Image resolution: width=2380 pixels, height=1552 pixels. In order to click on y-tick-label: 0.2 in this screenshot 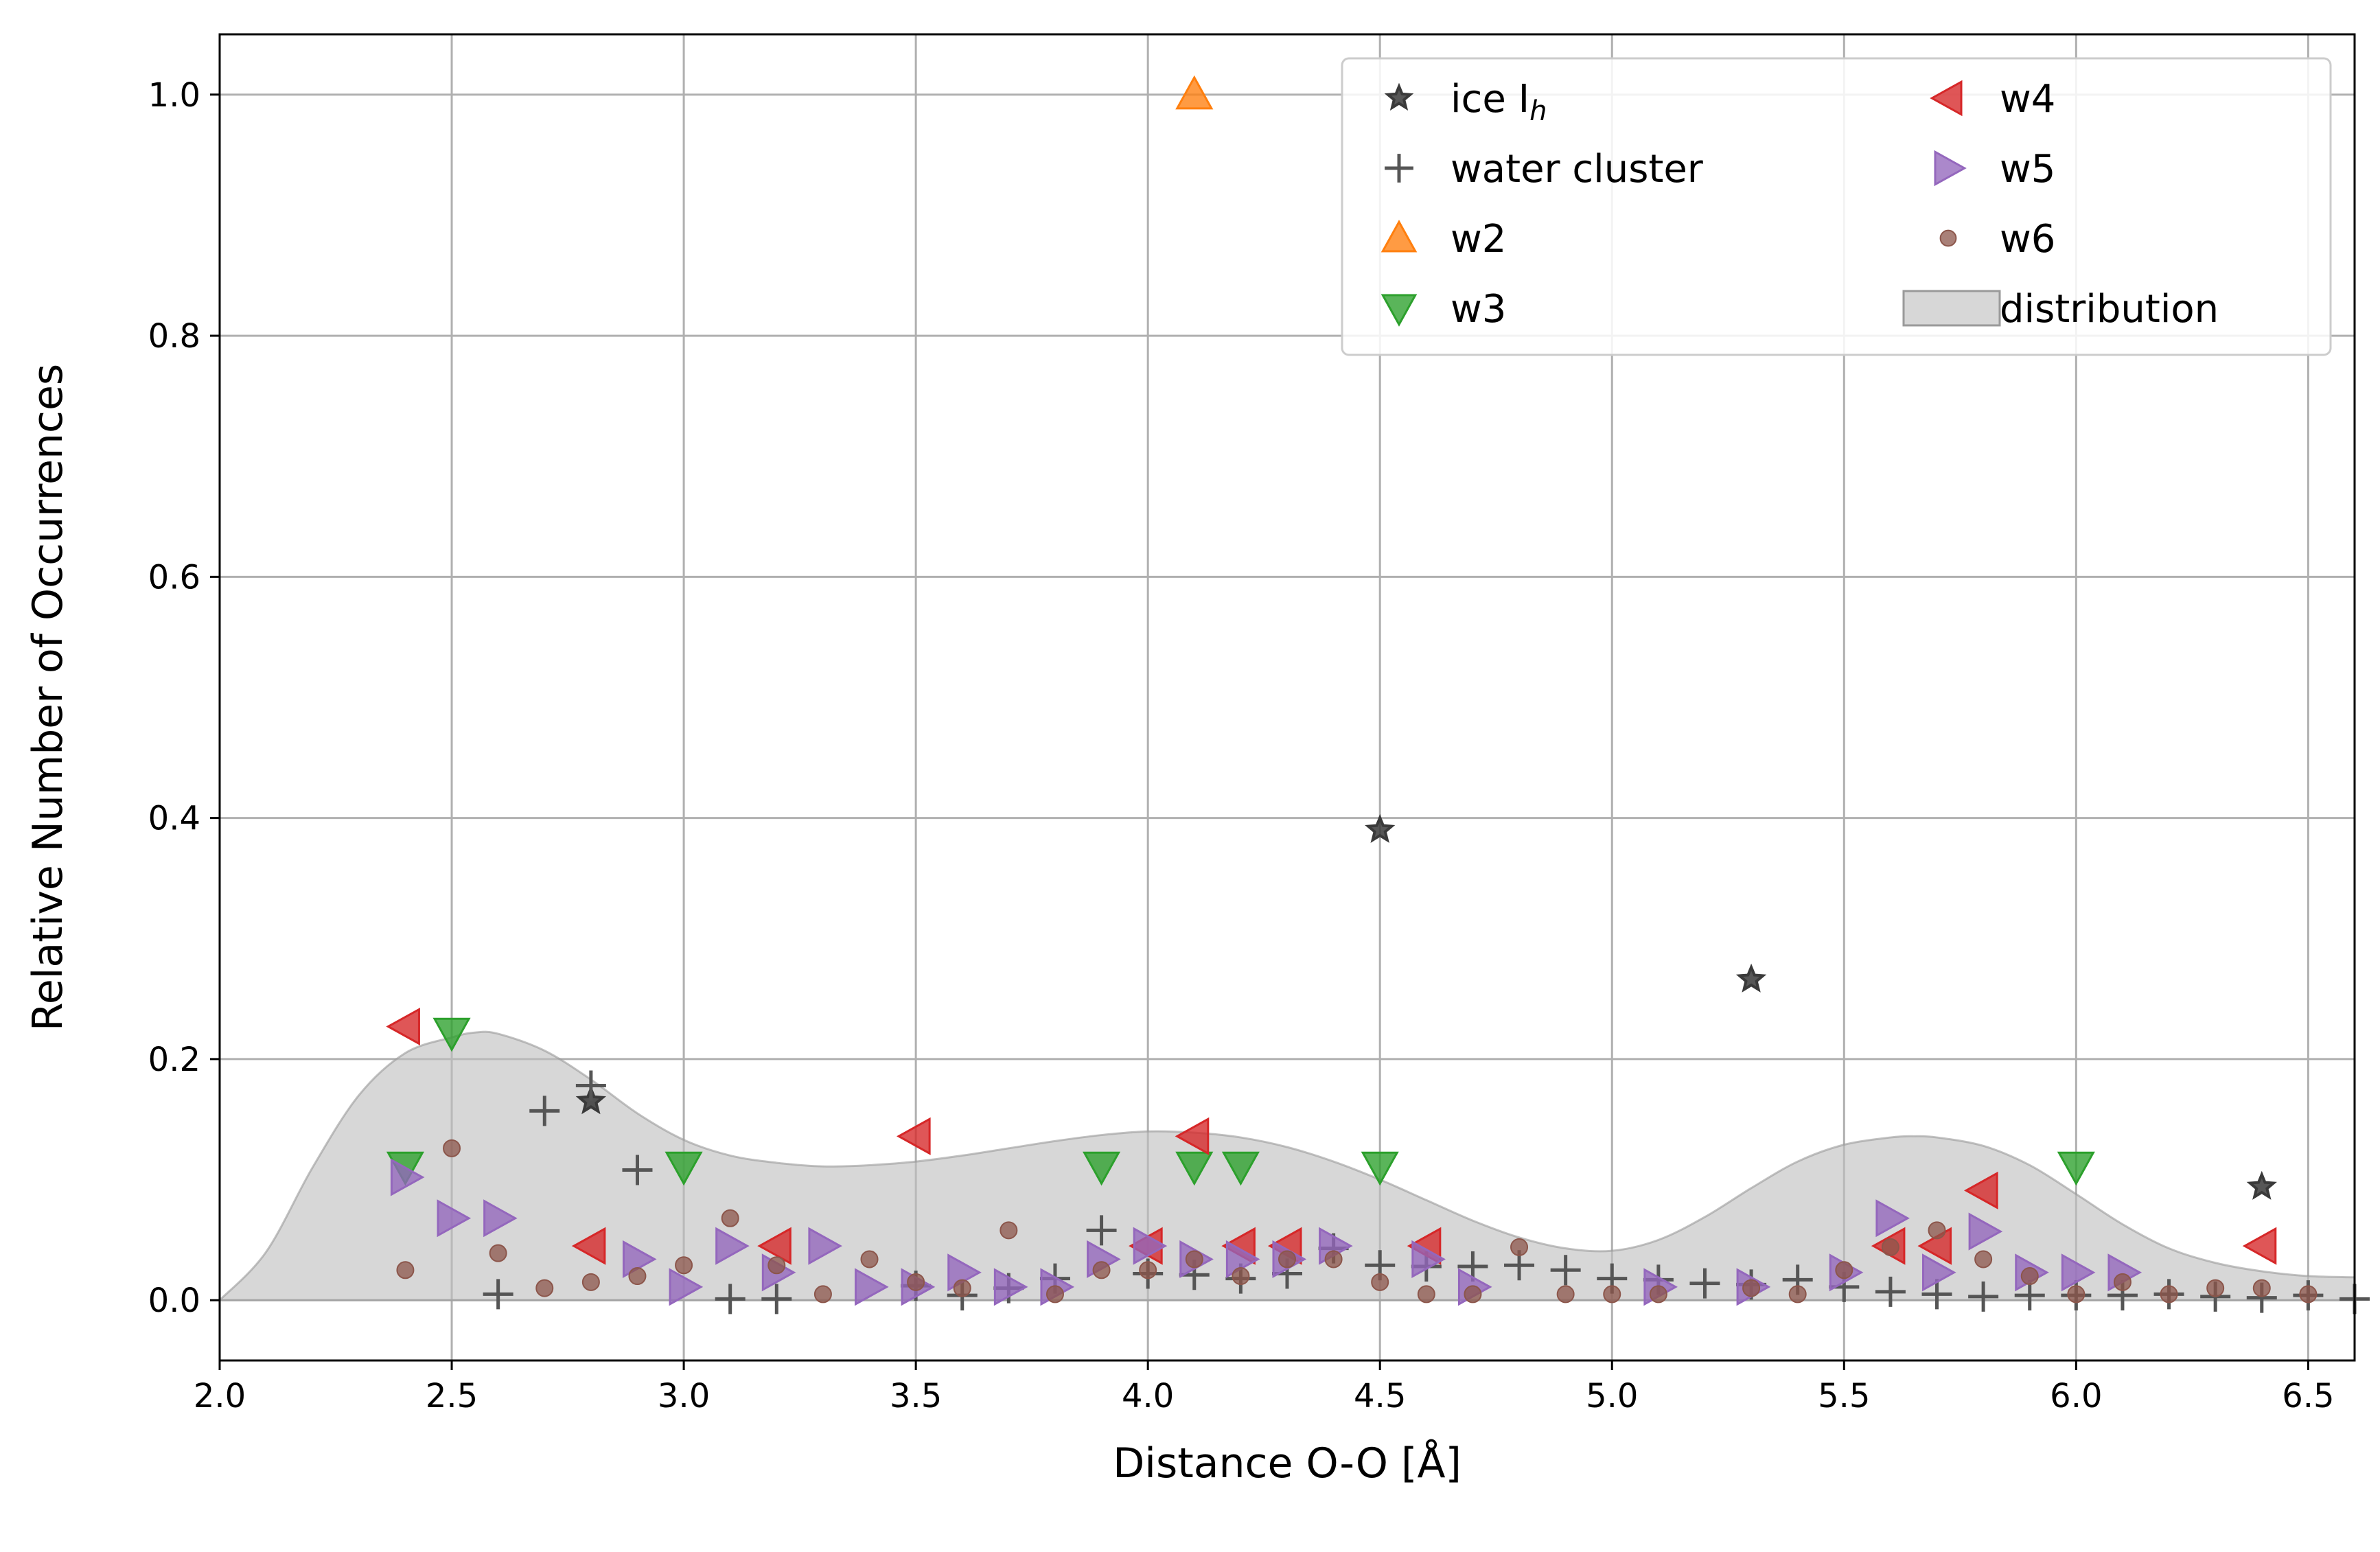, I will do `click(174, 1060)`.